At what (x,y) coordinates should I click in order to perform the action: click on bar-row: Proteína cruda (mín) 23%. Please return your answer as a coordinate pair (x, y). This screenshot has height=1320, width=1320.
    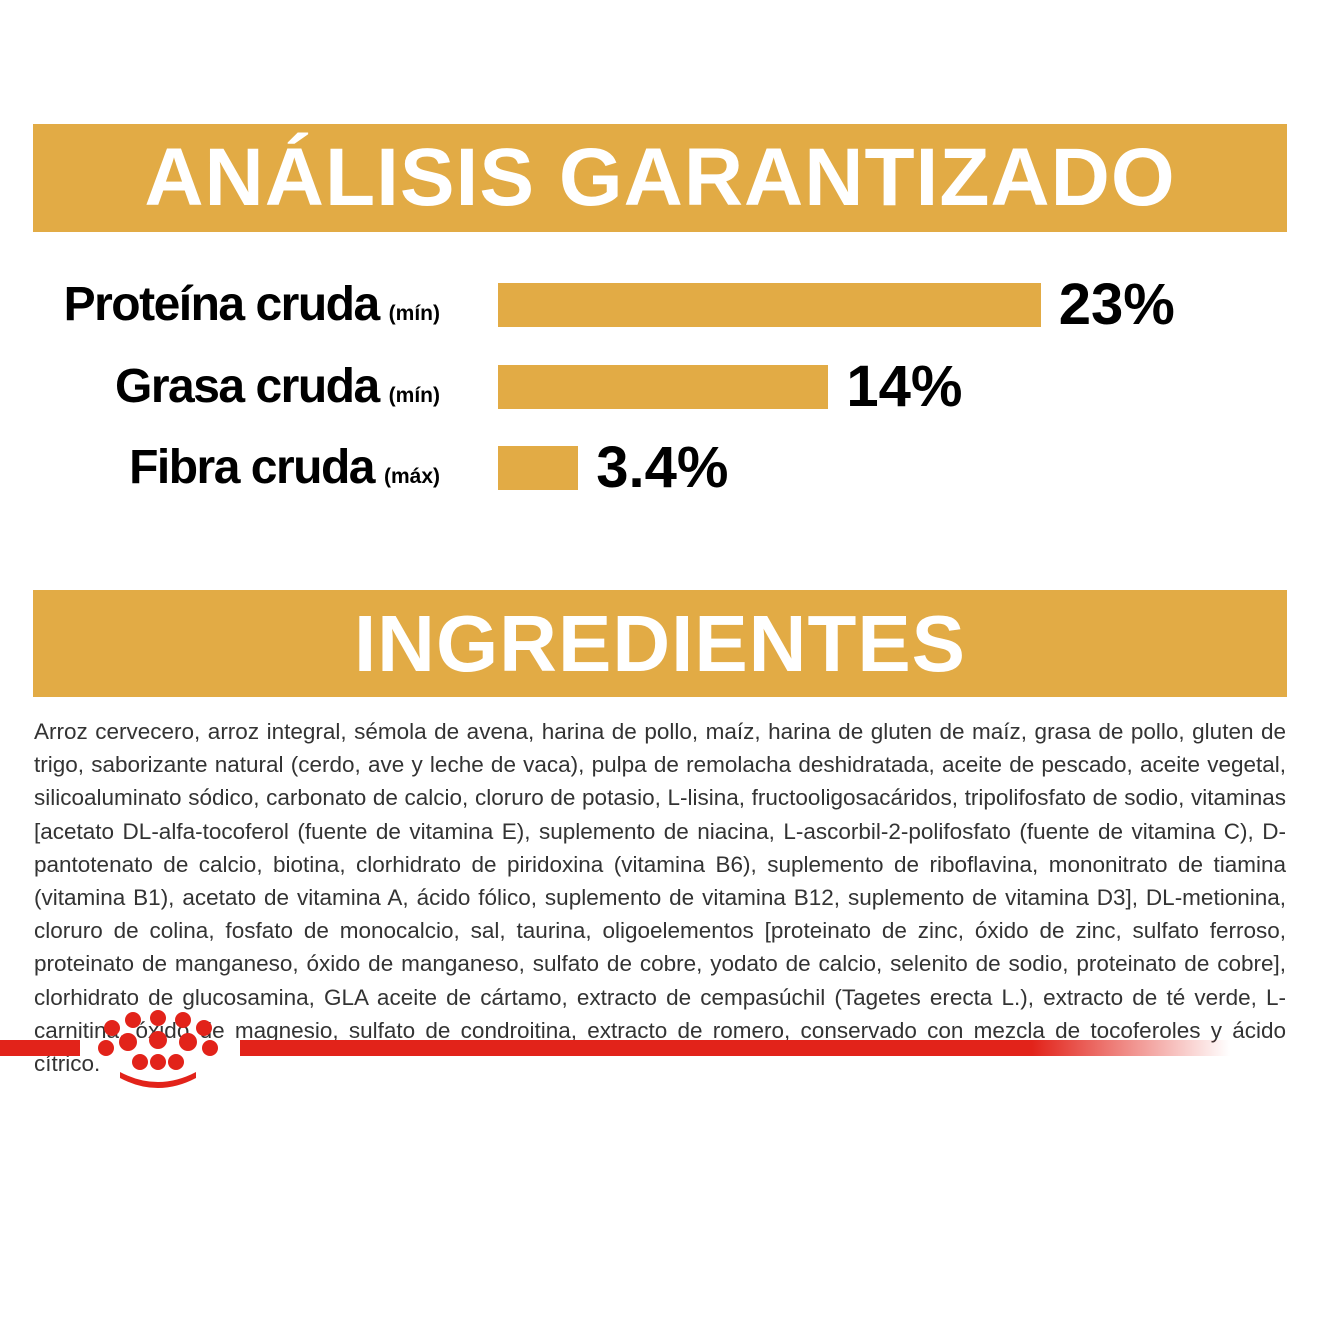
    Looking at the image, I should click on (660, 305).